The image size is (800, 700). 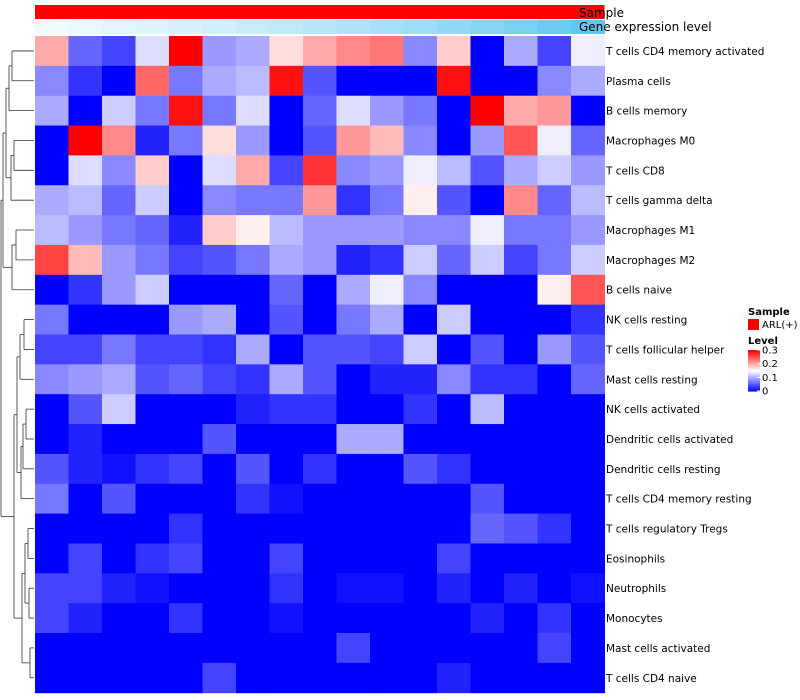 What do you see at coordinates (650, 261) in the screenshot?
I see `row-label: Macrophages M2` at bounding box center [650, 261].